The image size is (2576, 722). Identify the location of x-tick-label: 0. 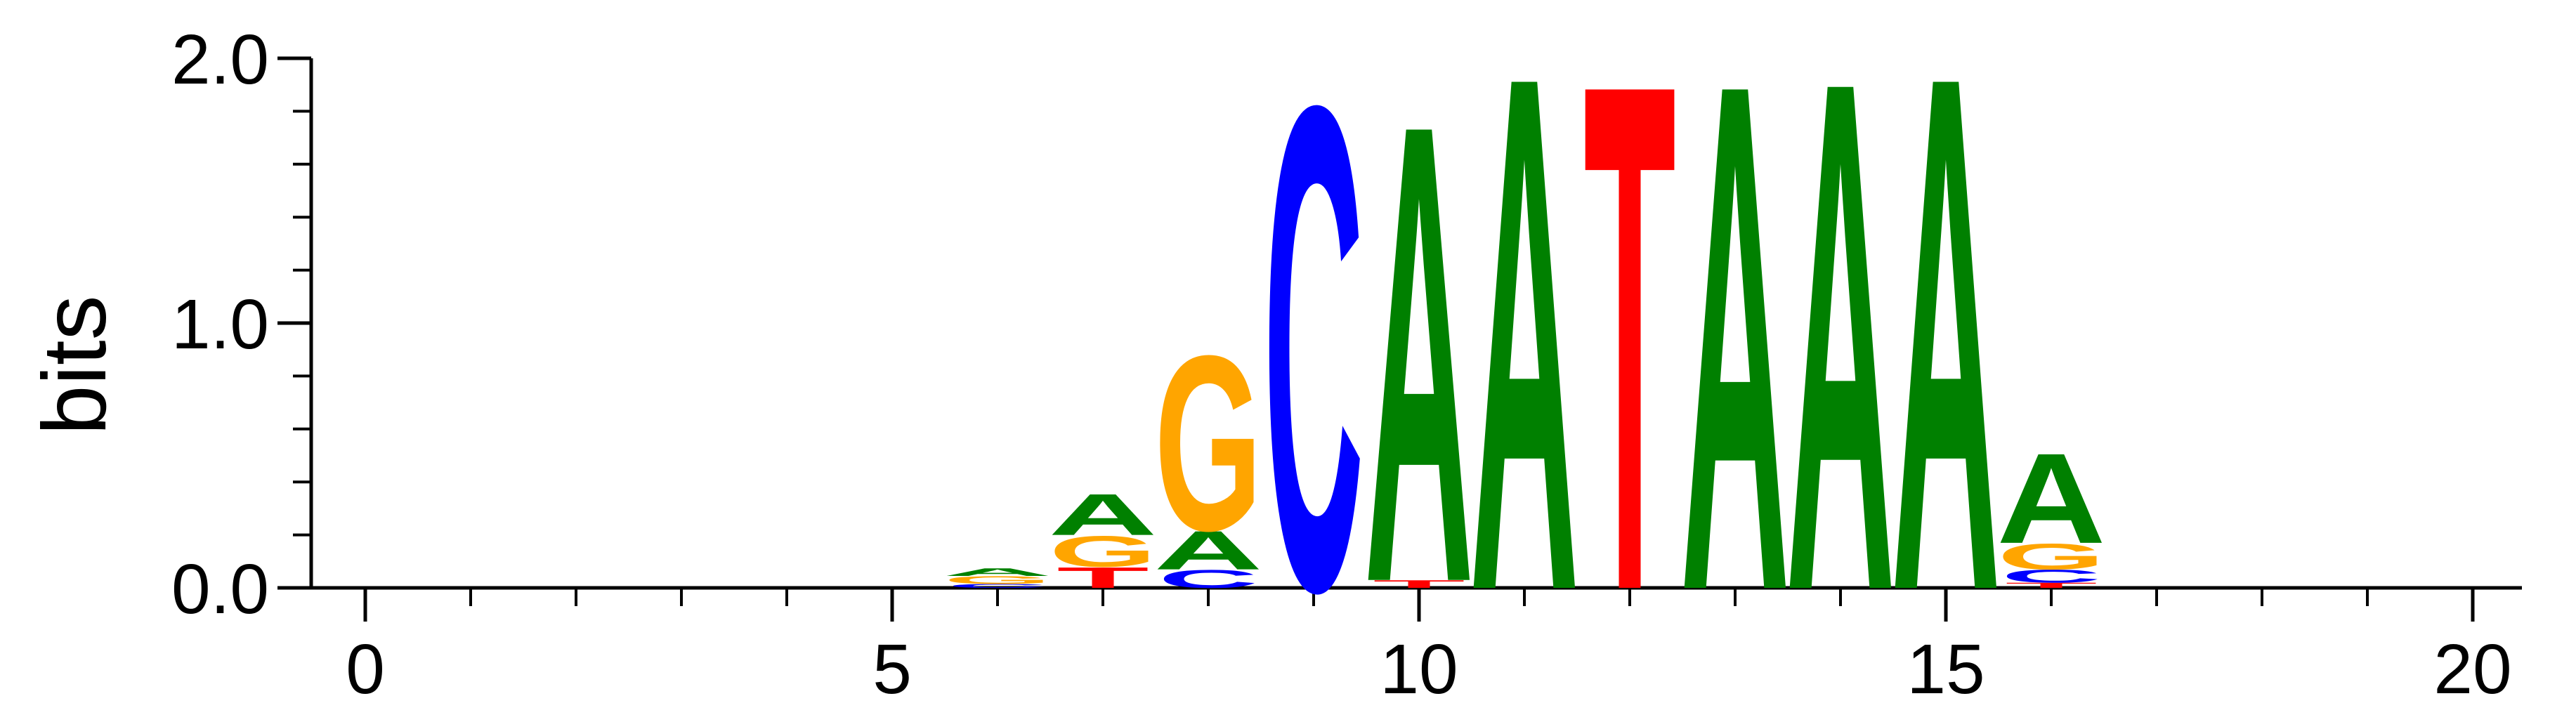
(365, 669).